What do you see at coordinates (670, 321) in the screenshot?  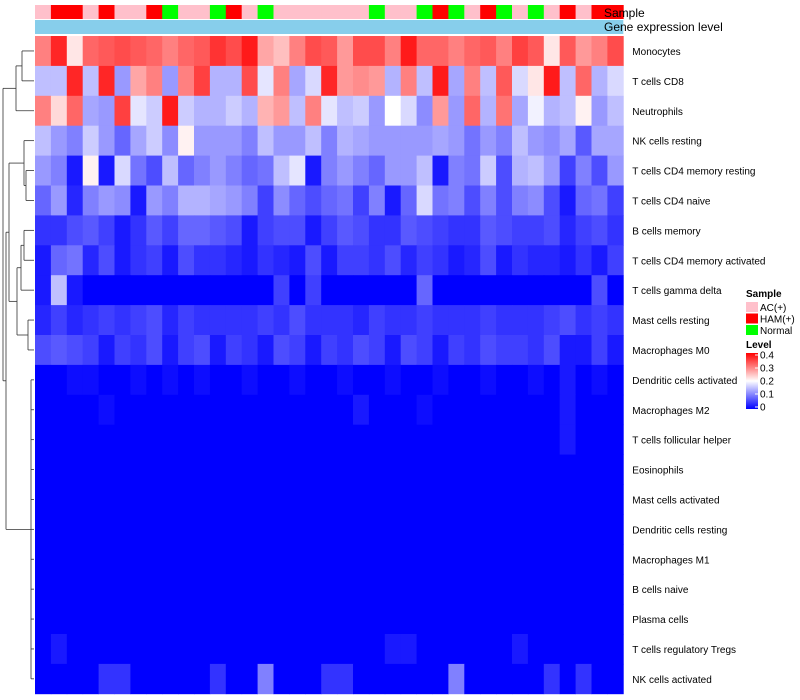 I see `row-label: Mast cells resting` at bounding box center [670, 321].